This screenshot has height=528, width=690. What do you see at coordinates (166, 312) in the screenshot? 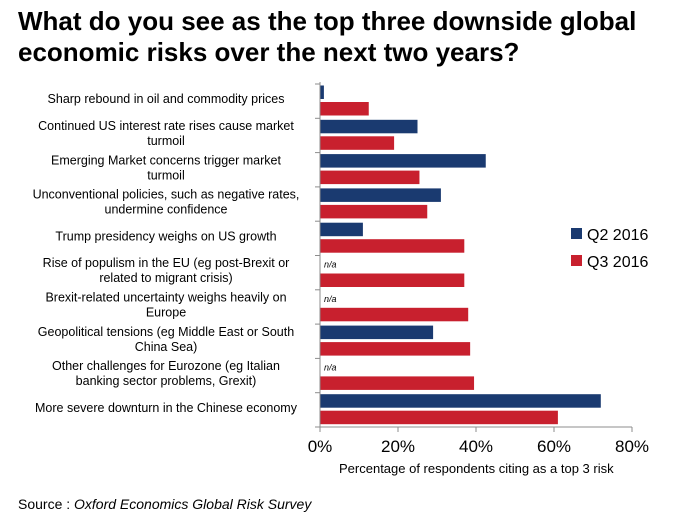
I see `category-label-line: Europe` at bounding box center [166, 312].